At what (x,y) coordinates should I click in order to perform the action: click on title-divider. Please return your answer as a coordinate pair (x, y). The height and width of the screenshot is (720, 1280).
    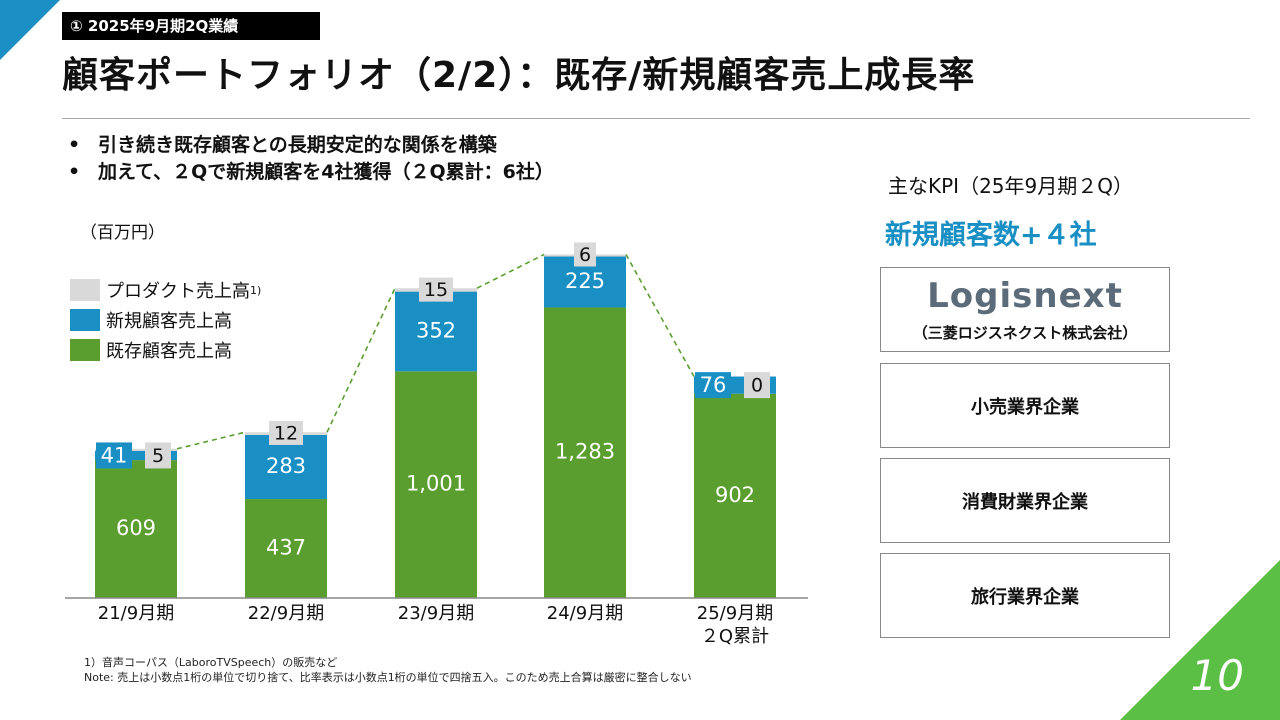
    Looking at the image, I should click on (656, 118).